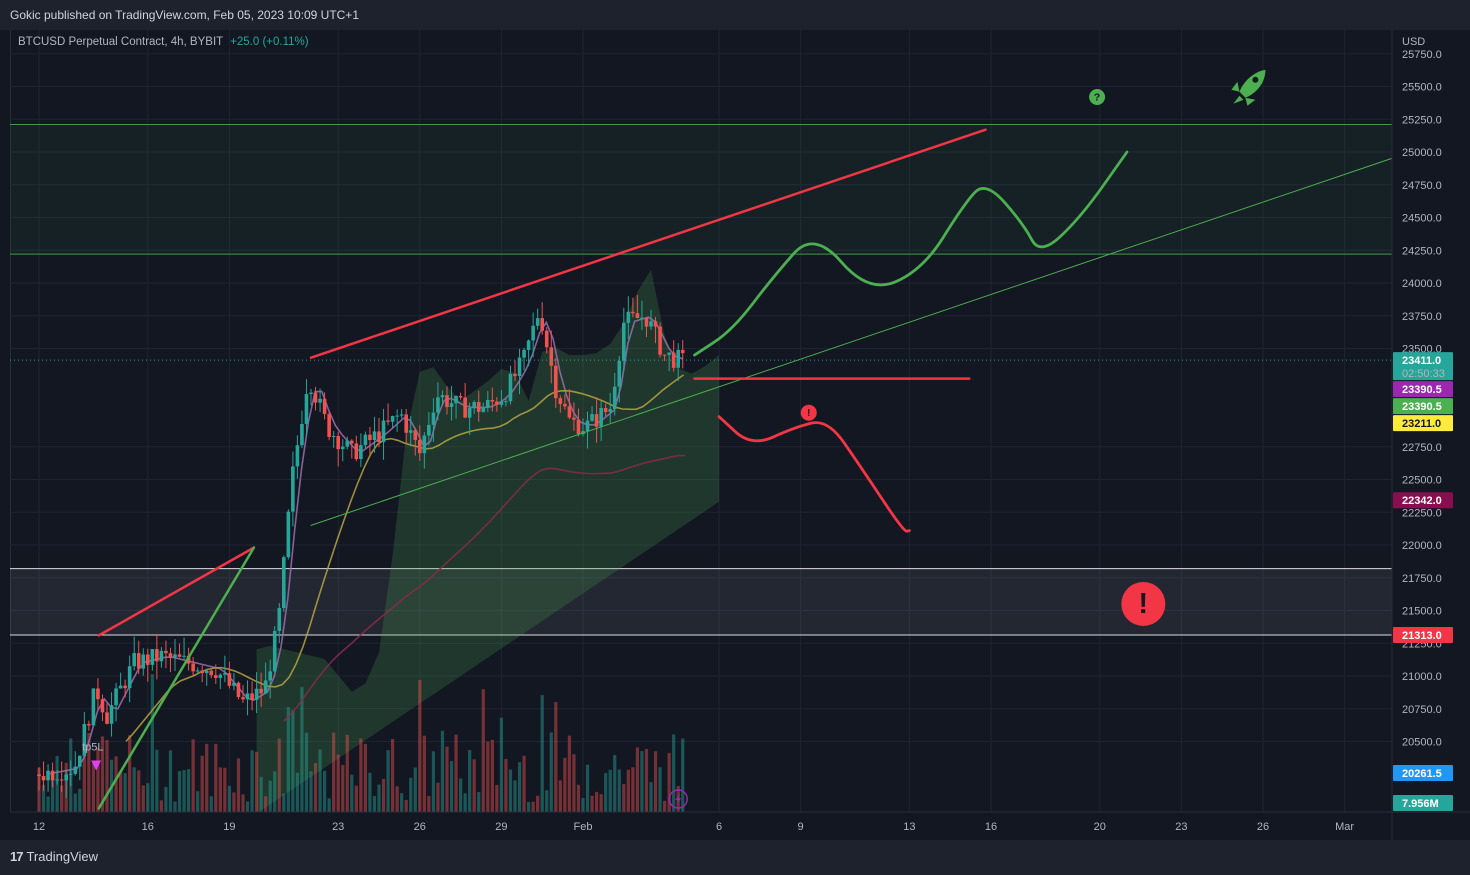 This screenshot has width=1470, height=875. Describe the element at coordinates (1423, 406) in the screenshot. I see `price-badge: 23390.5` at that location.